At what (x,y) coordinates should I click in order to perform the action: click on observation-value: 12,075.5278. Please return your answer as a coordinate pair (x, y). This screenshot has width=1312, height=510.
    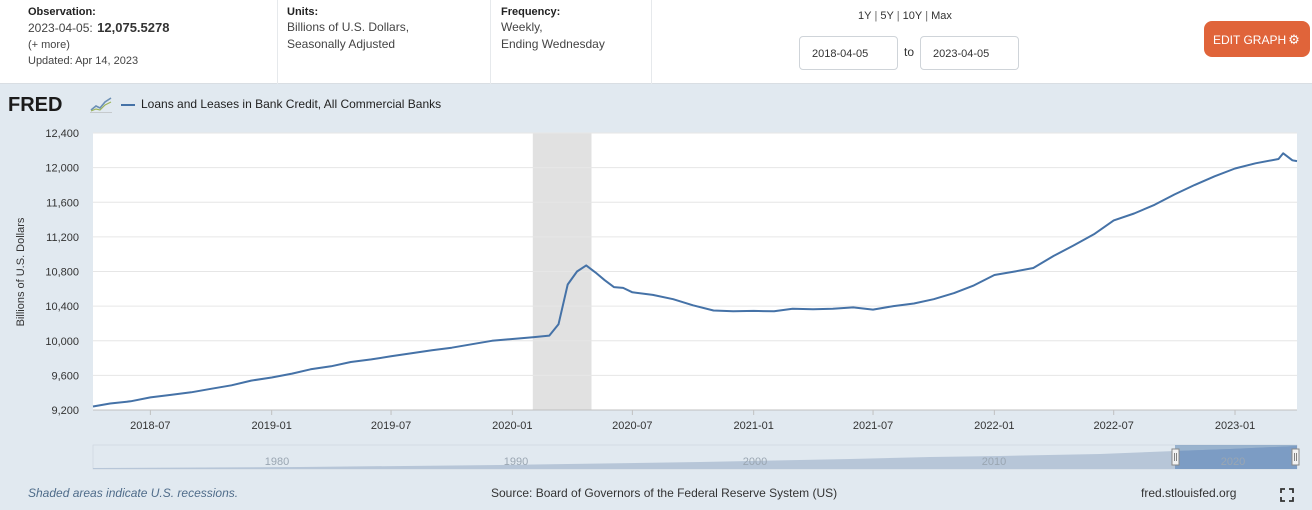
    Looking at the image, I should click on (133, 27).